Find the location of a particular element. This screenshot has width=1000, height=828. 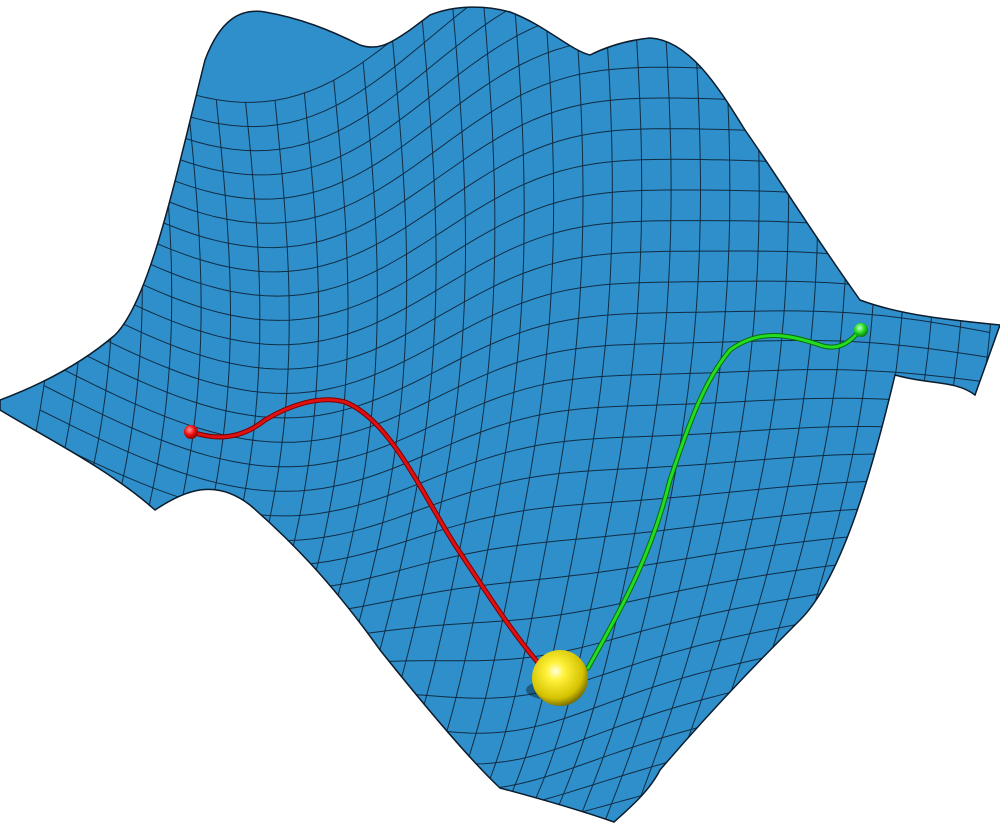

yellow-ball-at-minimum is located at coordinates (560, 678).